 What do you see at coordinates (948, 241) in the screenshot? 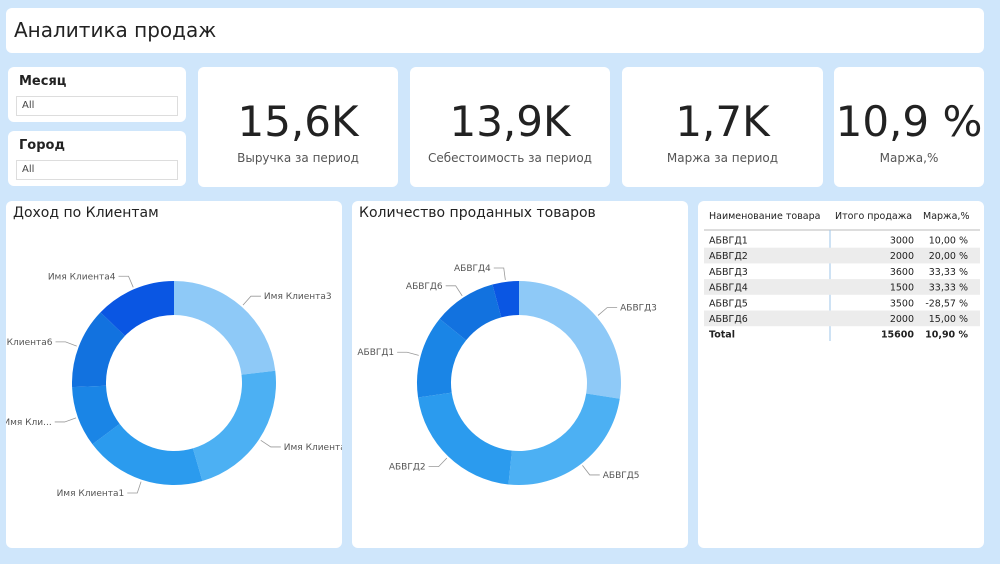
I see `table-cell: 10,00 %` at bounding box center [948, 241].